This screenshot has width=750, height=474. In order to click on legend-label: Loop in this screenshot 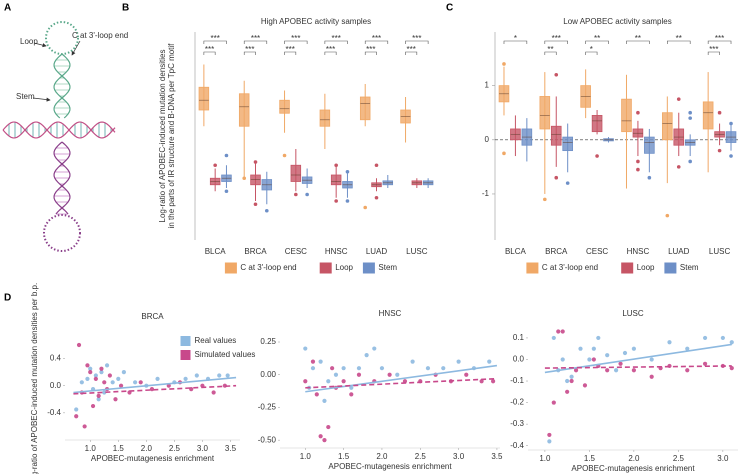, I will do `click(646, 267)`.